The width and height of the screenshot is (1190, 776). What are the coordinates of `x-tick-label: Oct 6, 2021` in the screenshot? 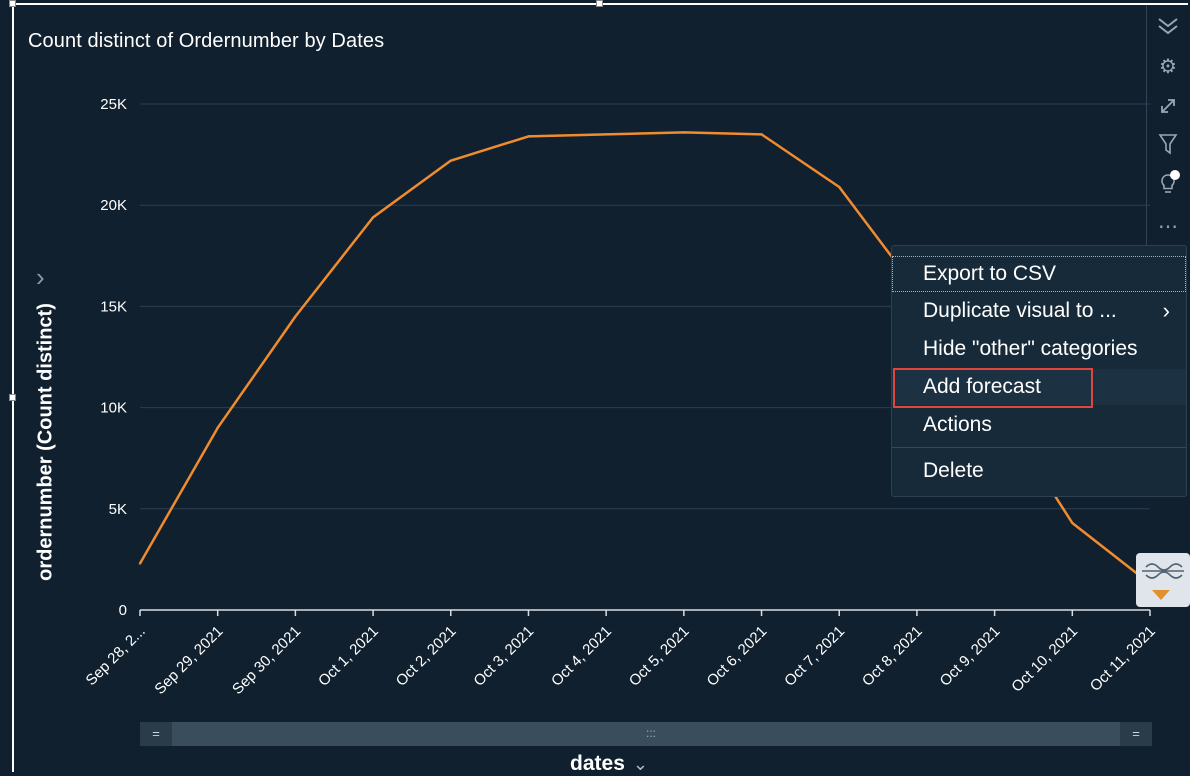 It's located at (737, 656).